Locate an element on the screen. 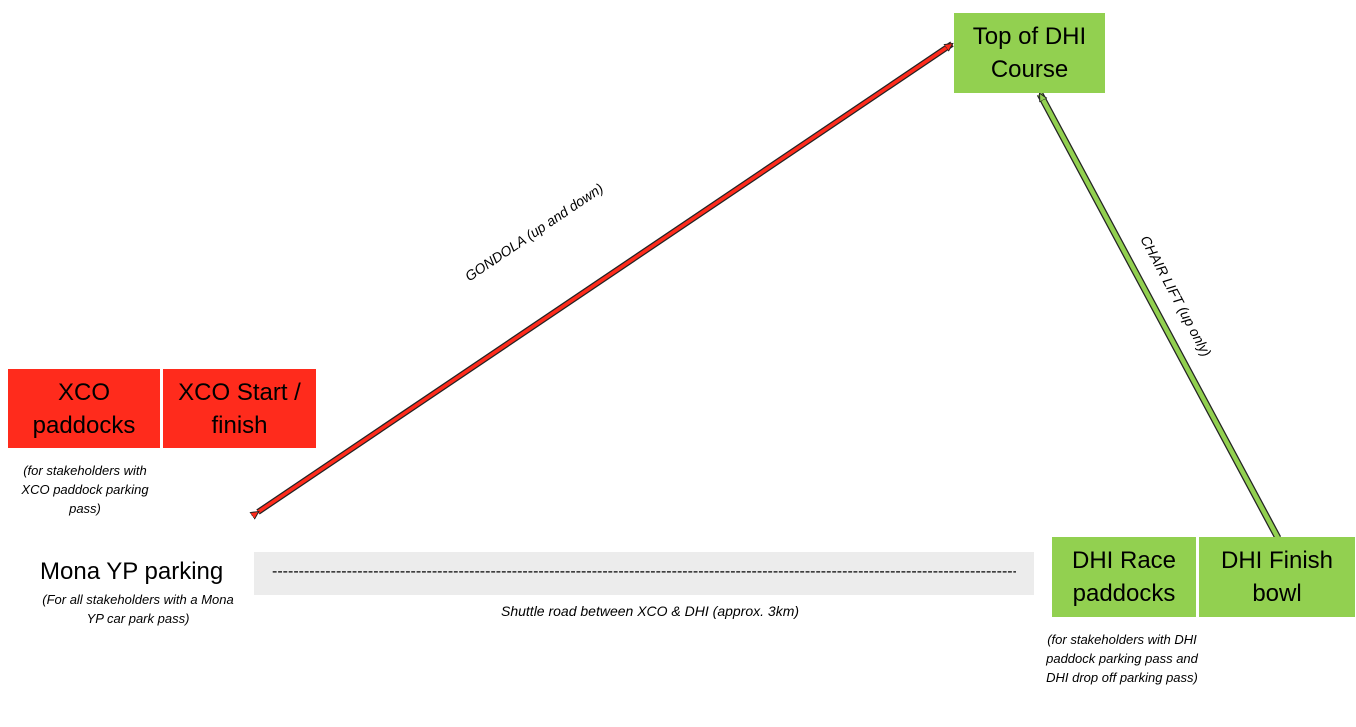  node-xco-paddocks-label: XCO paddocks is located at coordinates (84, 408).